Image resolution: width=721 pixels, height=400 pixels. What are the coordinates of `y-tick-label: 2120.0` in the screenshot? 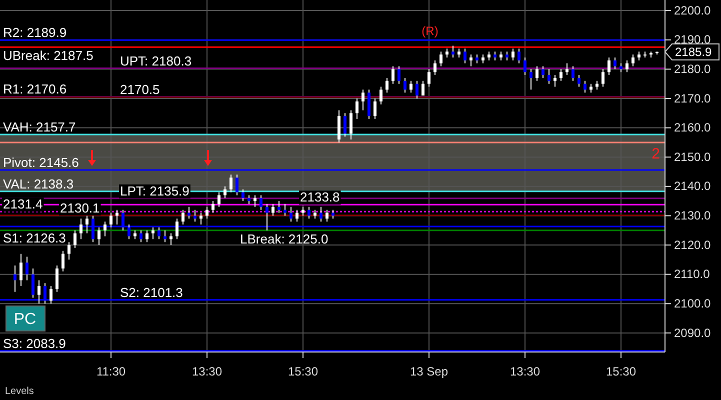 It's located at (693, 245).